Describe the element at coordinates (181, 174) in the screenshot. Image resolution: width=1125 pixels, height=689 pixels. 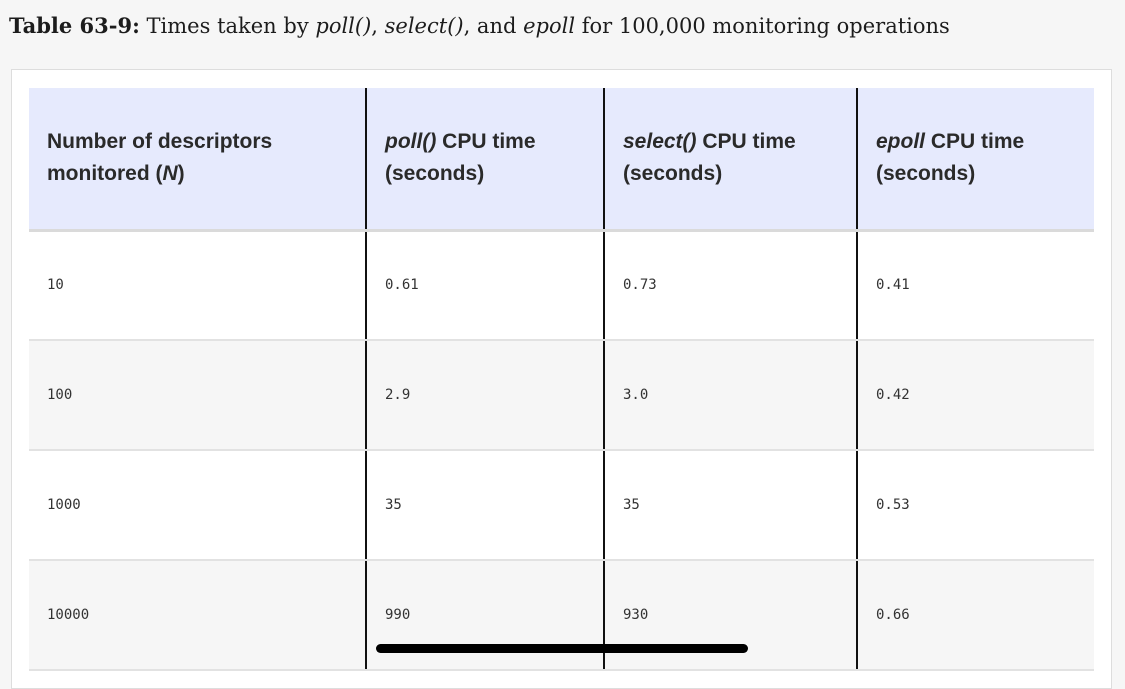
I see `header-text: )` at that location.